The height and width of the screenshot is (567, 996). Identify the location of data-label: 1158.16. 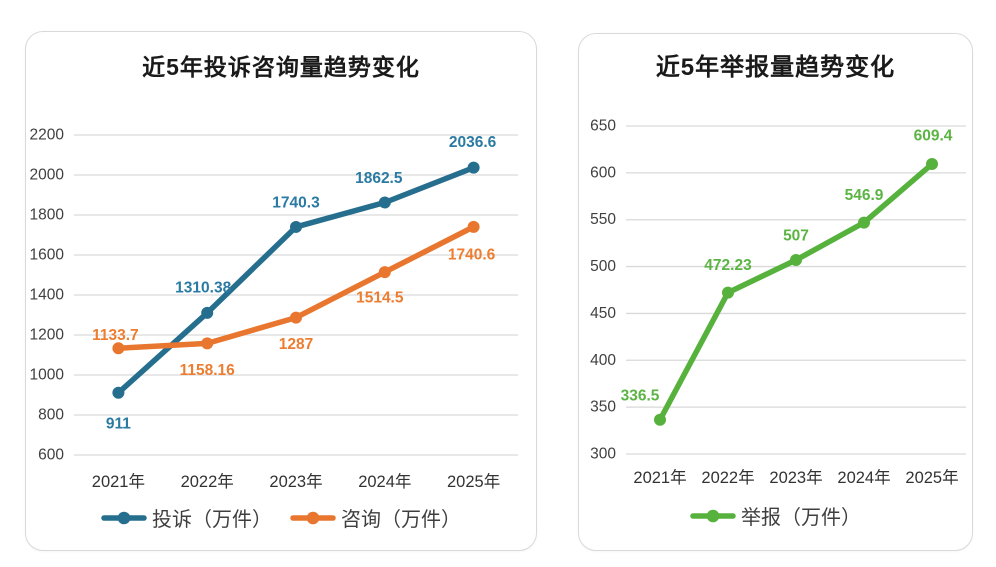
(208, 370).